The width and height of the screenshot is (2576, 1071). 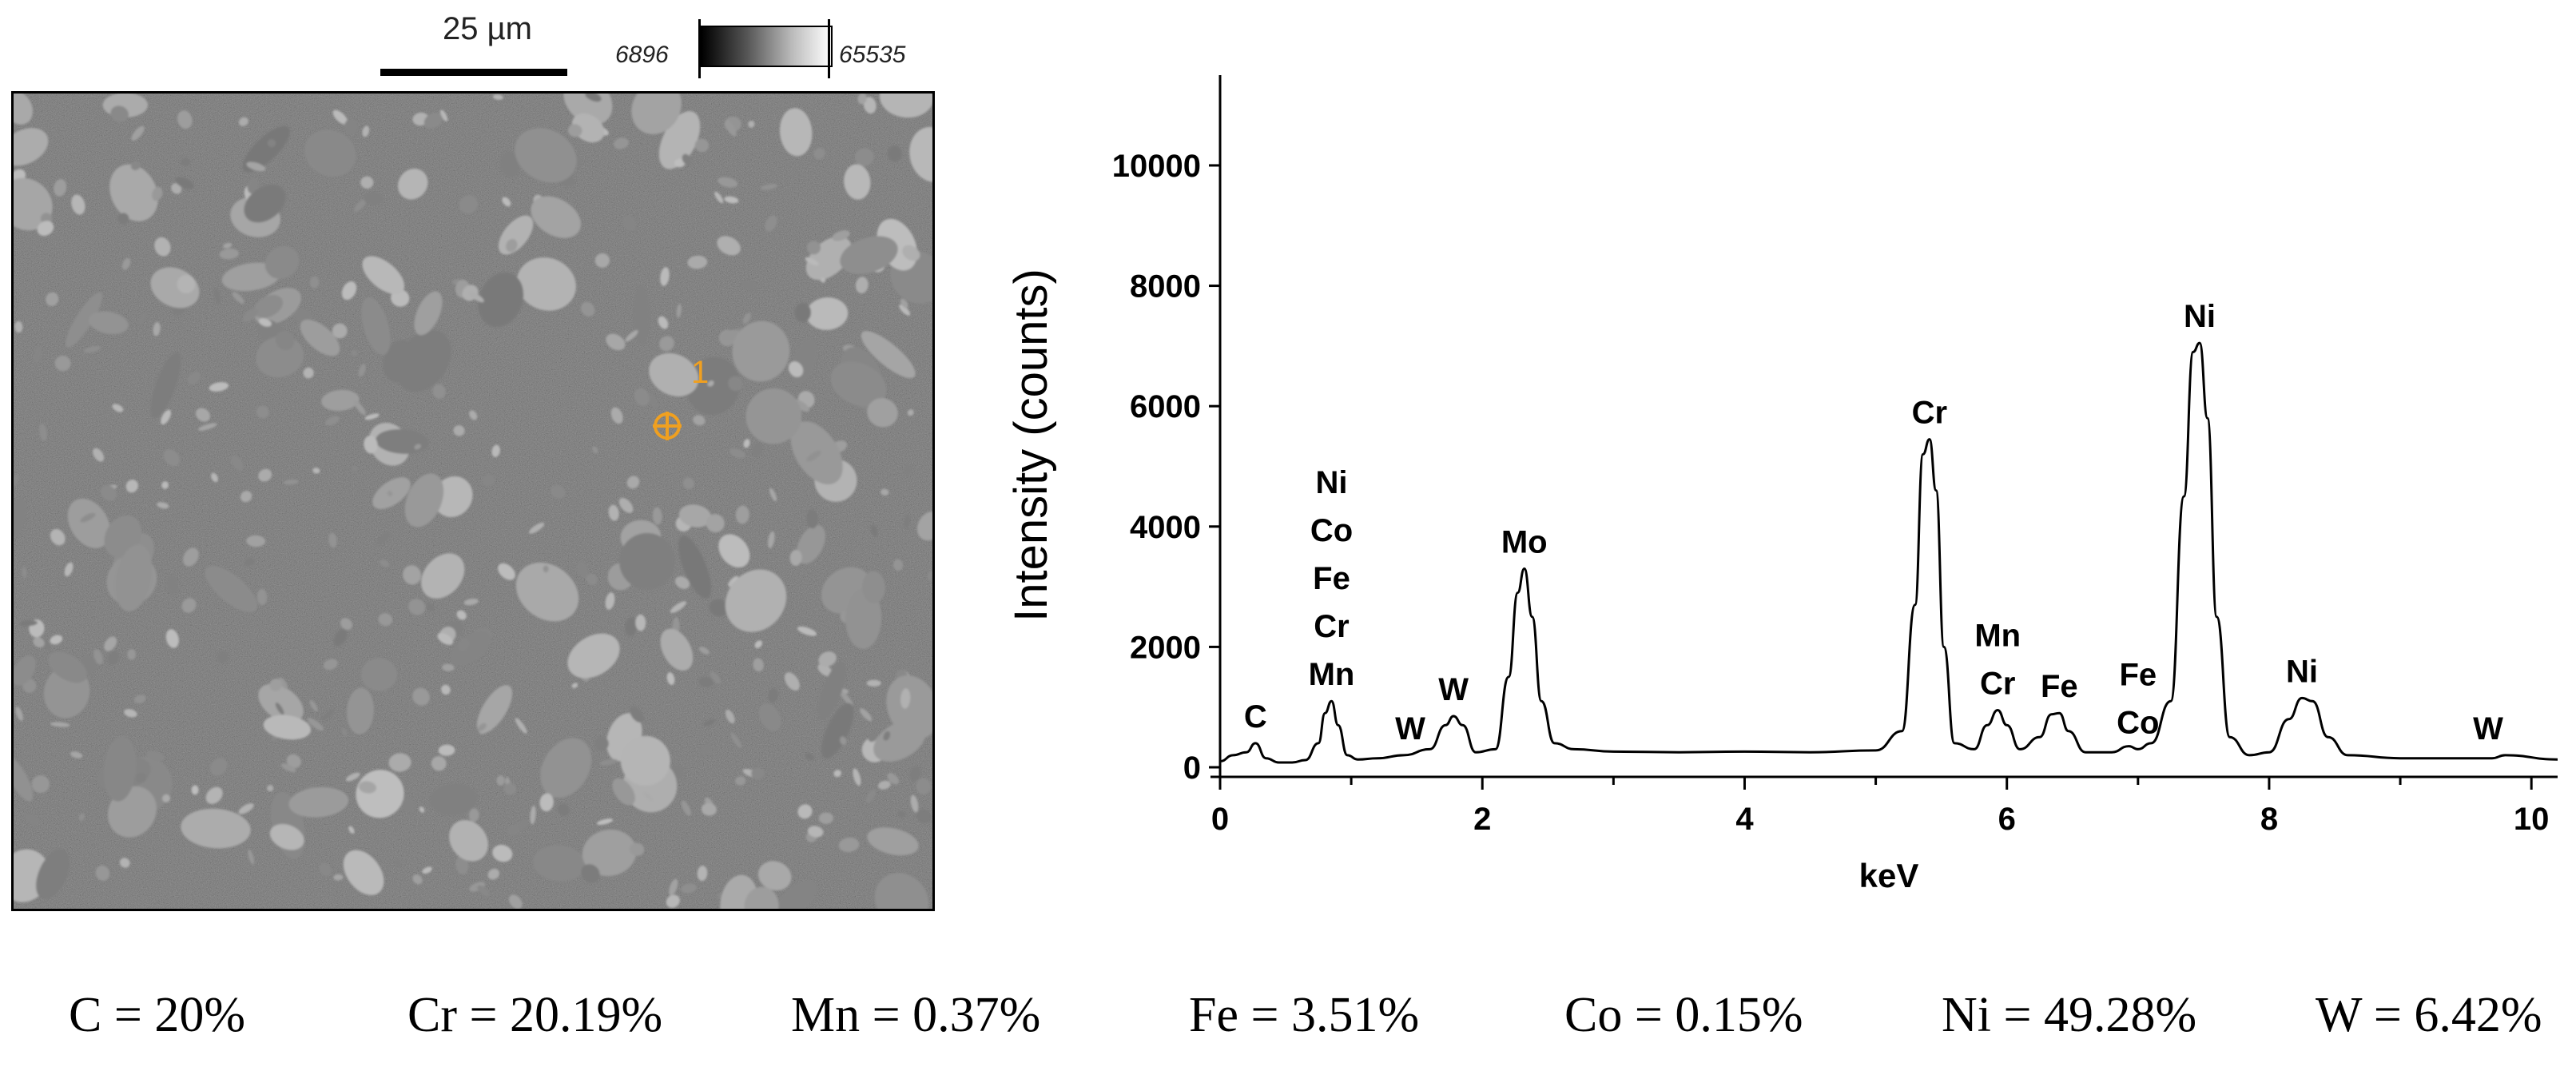 I want to click on peak-label: W, so click(x=2488, y=729).